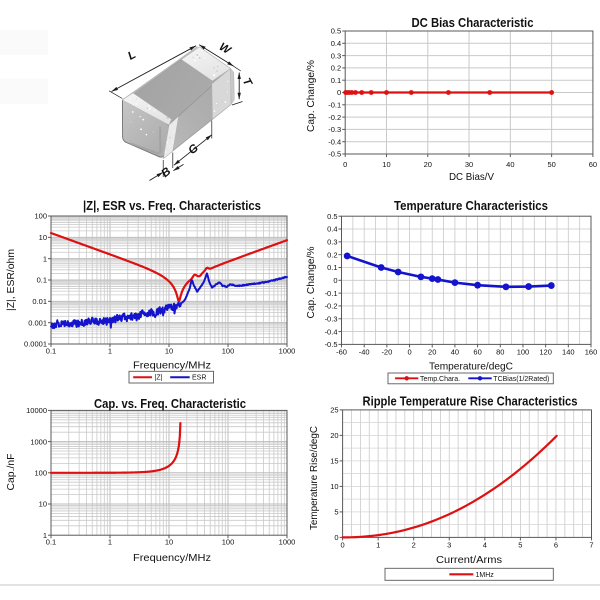 The image size is (600, 600). Describe the element at coordinates (568, 351) in the screenshot. I see `svg-text: 140` at that location.